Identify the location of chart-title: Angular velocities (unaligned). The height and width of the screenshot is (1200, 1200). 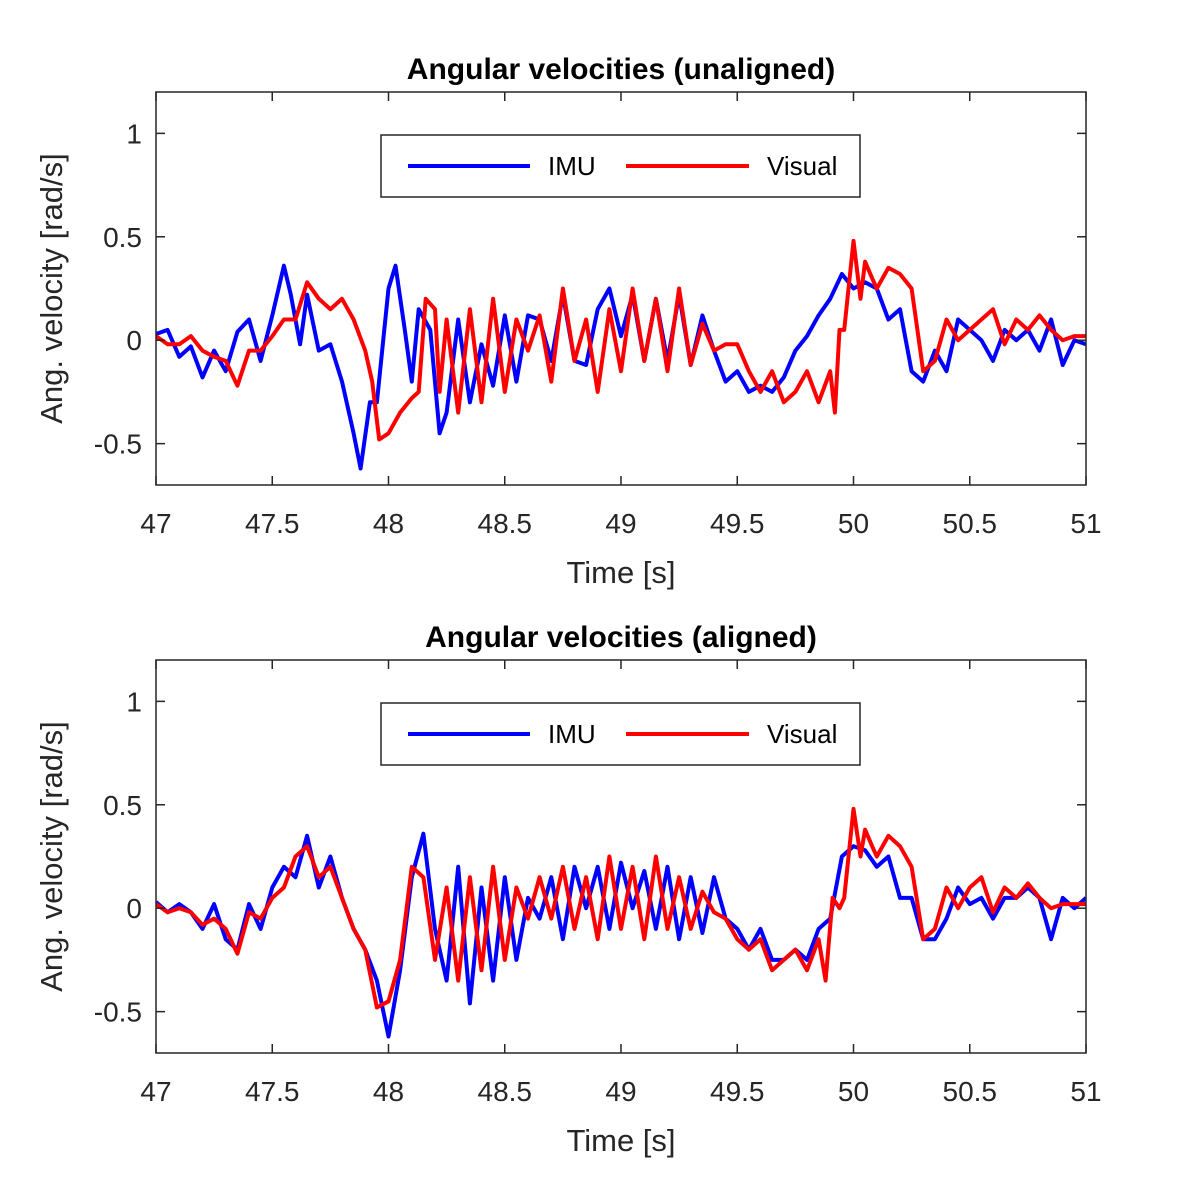
(621, 69).